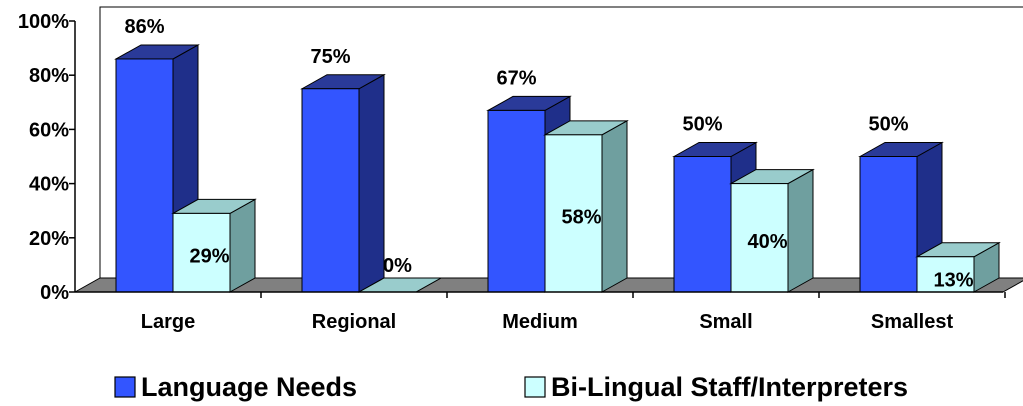  I want to click on bar-bilingual-staff: 13%, so click(958, 267).